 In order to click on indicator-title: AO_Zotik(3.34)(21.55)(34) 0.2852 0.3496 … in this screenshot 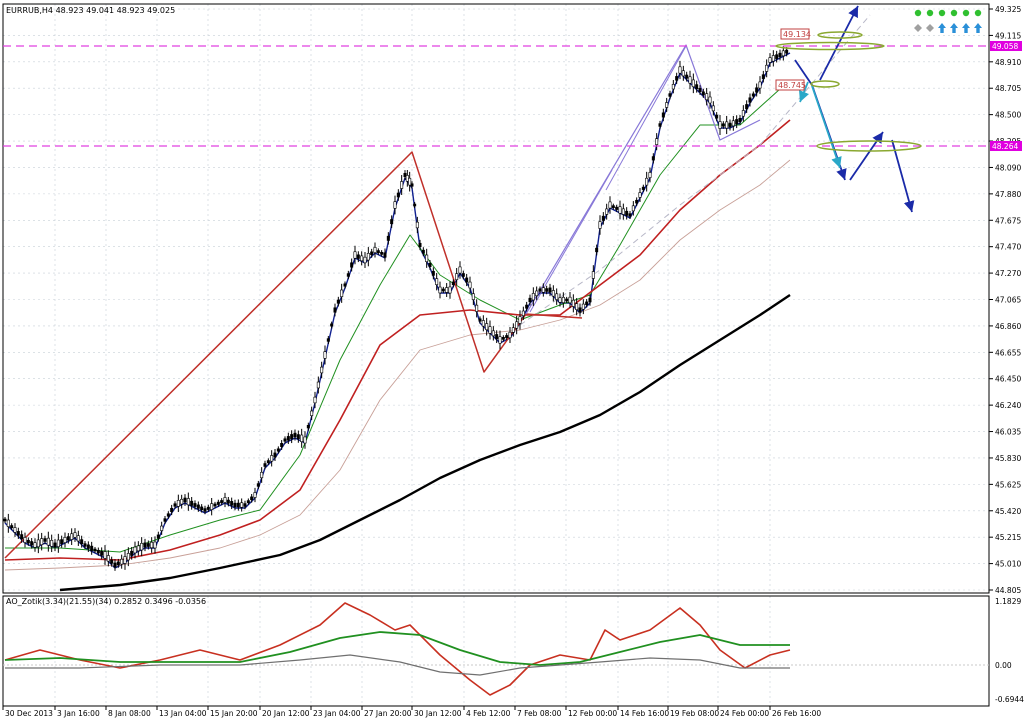, I will do `click(106, 601)`.